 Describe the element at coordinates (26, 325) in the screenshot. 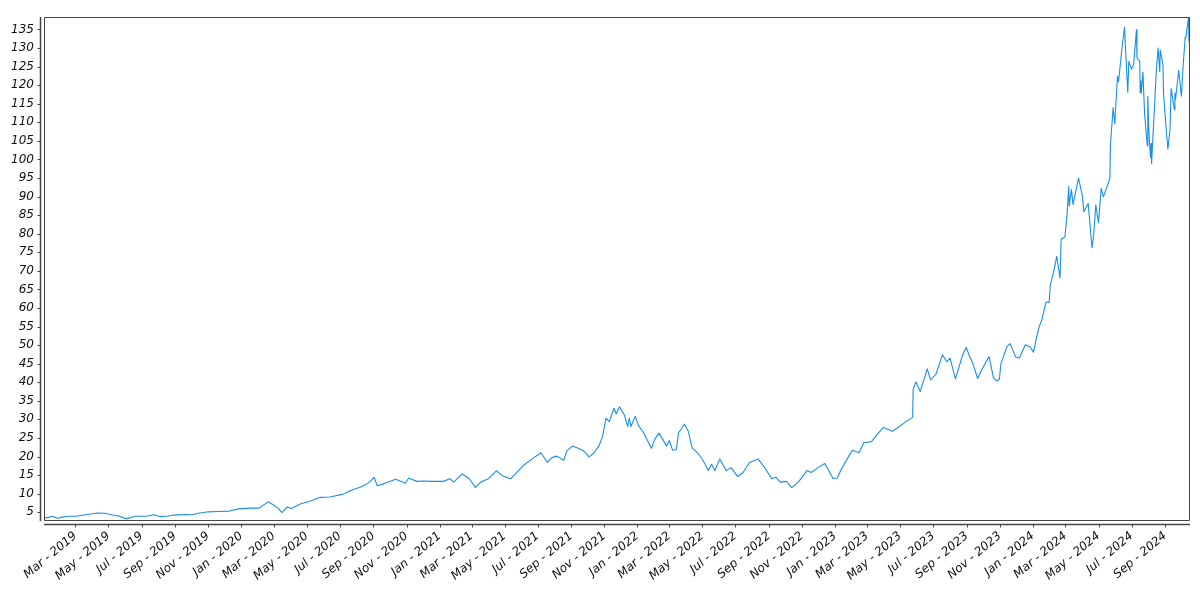

I see `y-tick-label: 55` at that location.